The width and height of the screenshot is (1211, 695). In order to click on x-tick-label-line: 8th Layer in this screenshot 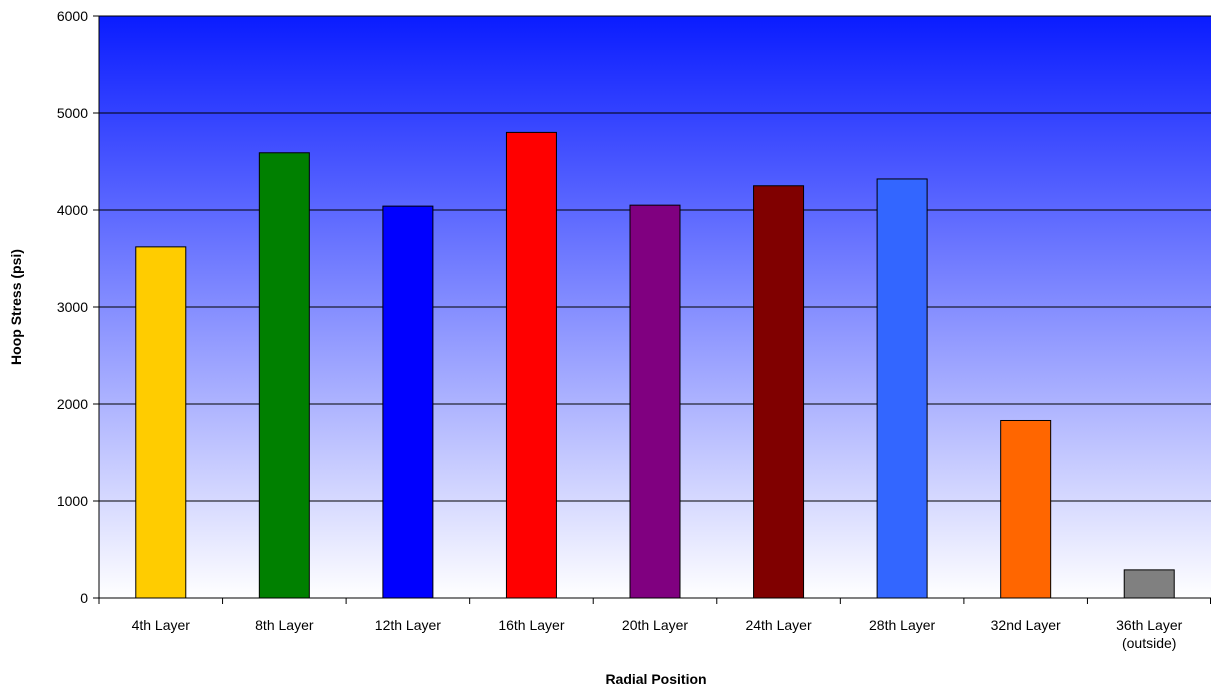, I will do `click(284, 625)`.